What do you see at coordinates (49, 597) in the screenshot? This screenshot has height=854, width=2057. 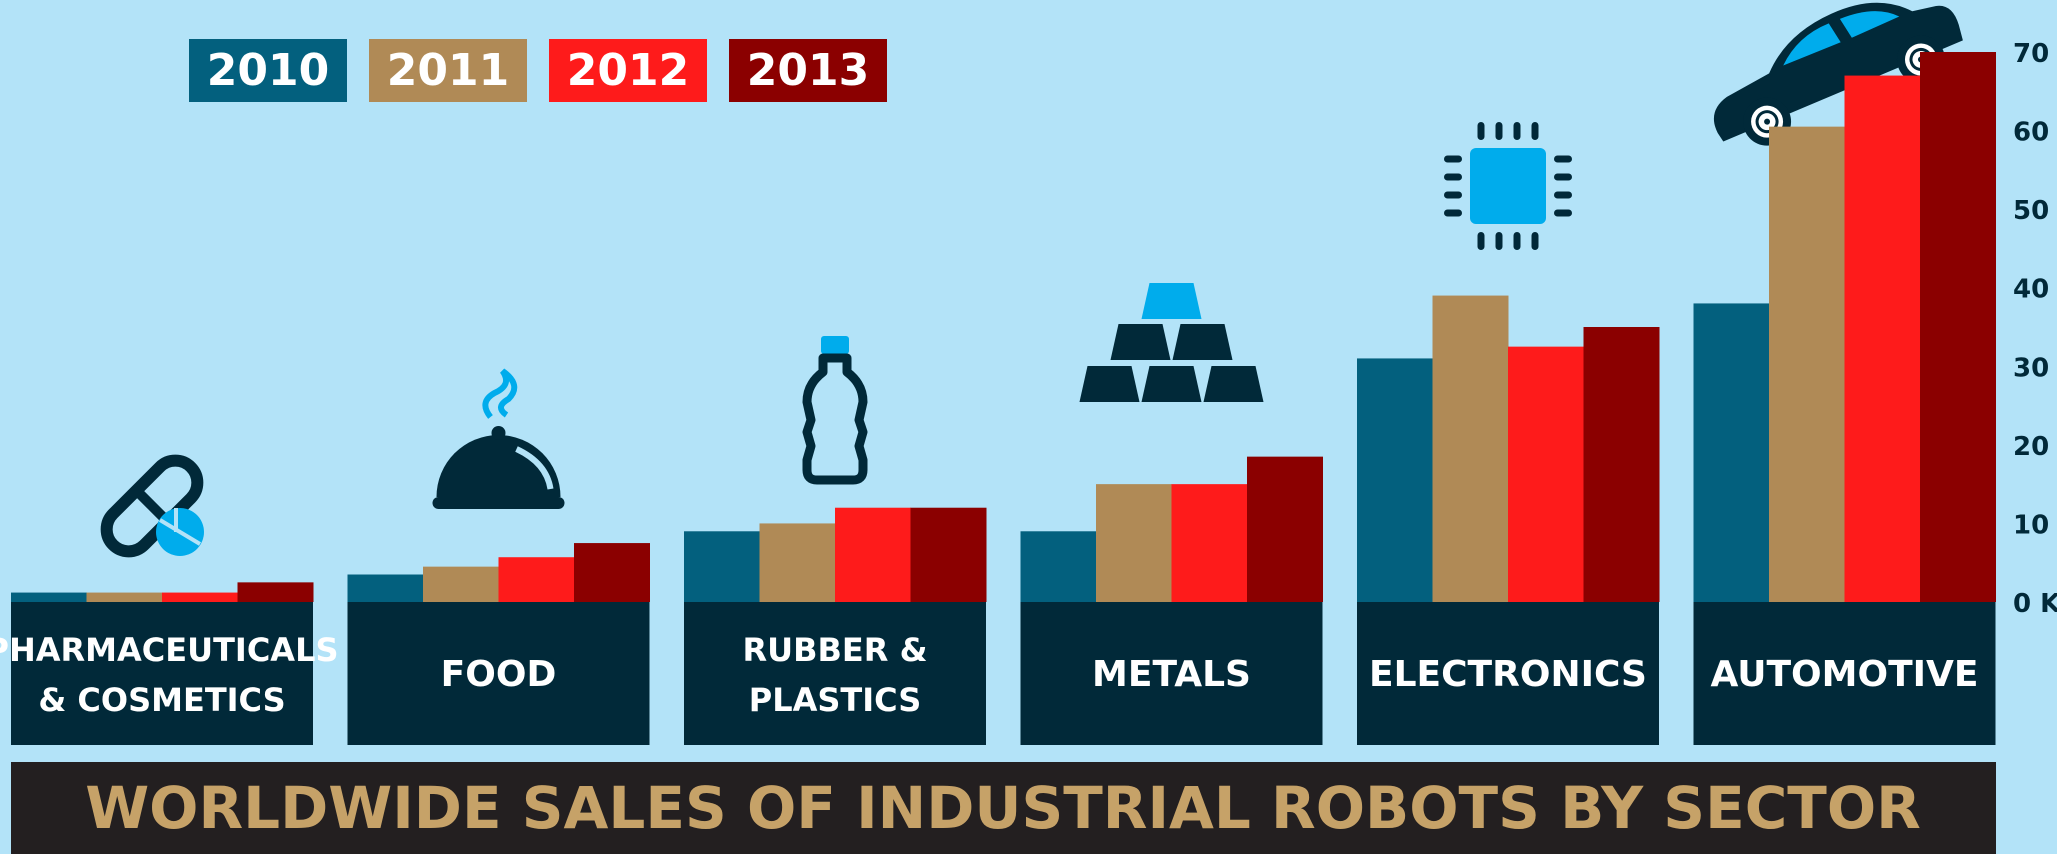 I see `bar-pharmaceuticals-cosmetics-2010` at bounding box center [49, 597].